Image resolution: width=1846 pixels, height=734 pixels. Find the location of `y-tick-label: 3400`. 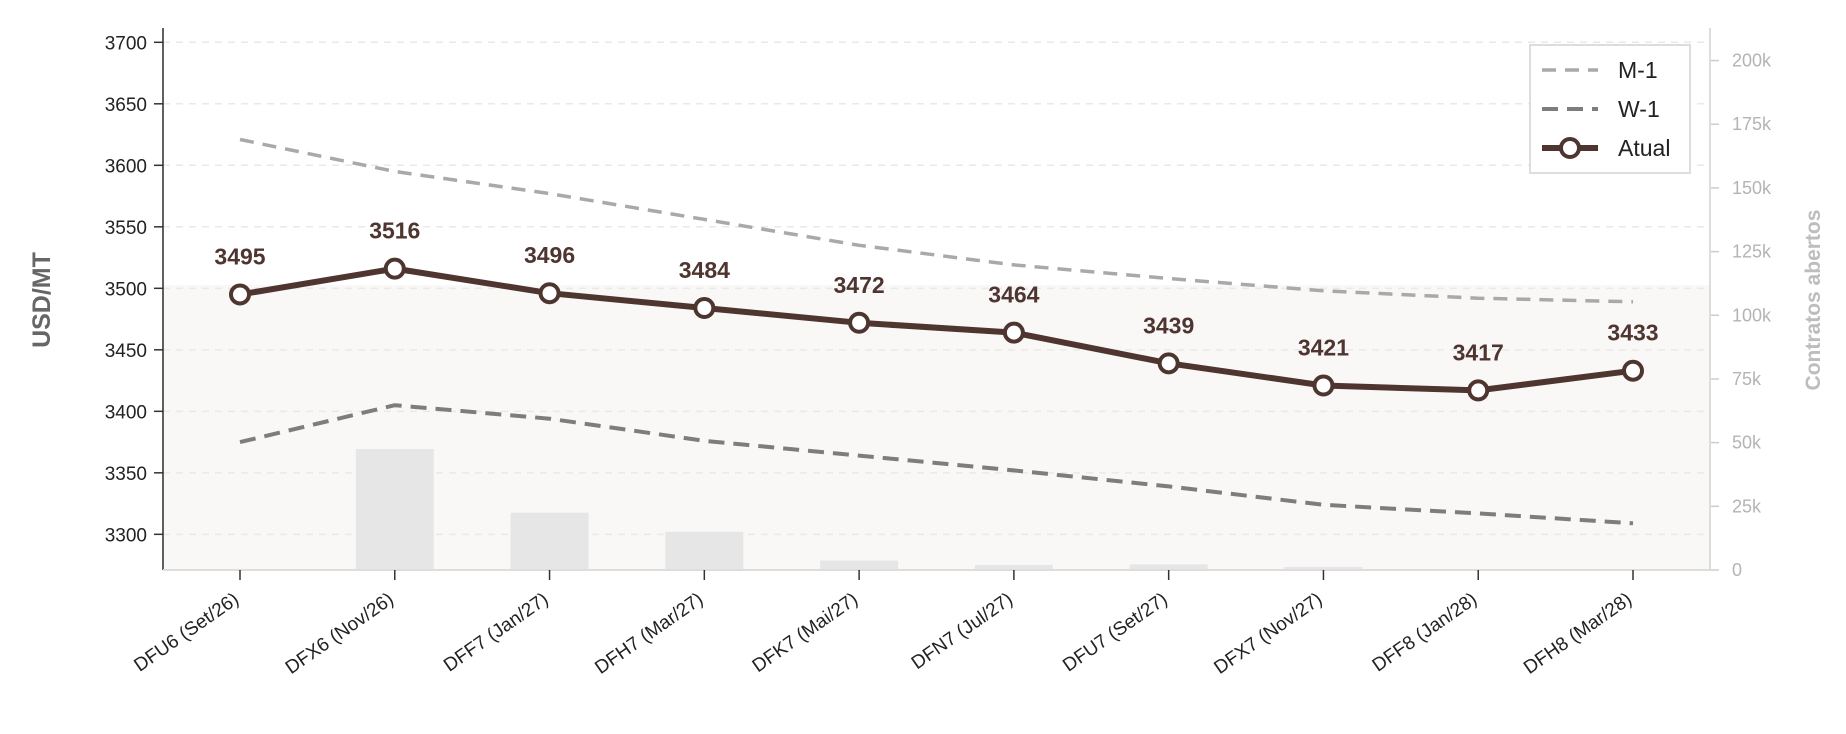

y-tick-label: 3400 is located at coordinates (126, 412).